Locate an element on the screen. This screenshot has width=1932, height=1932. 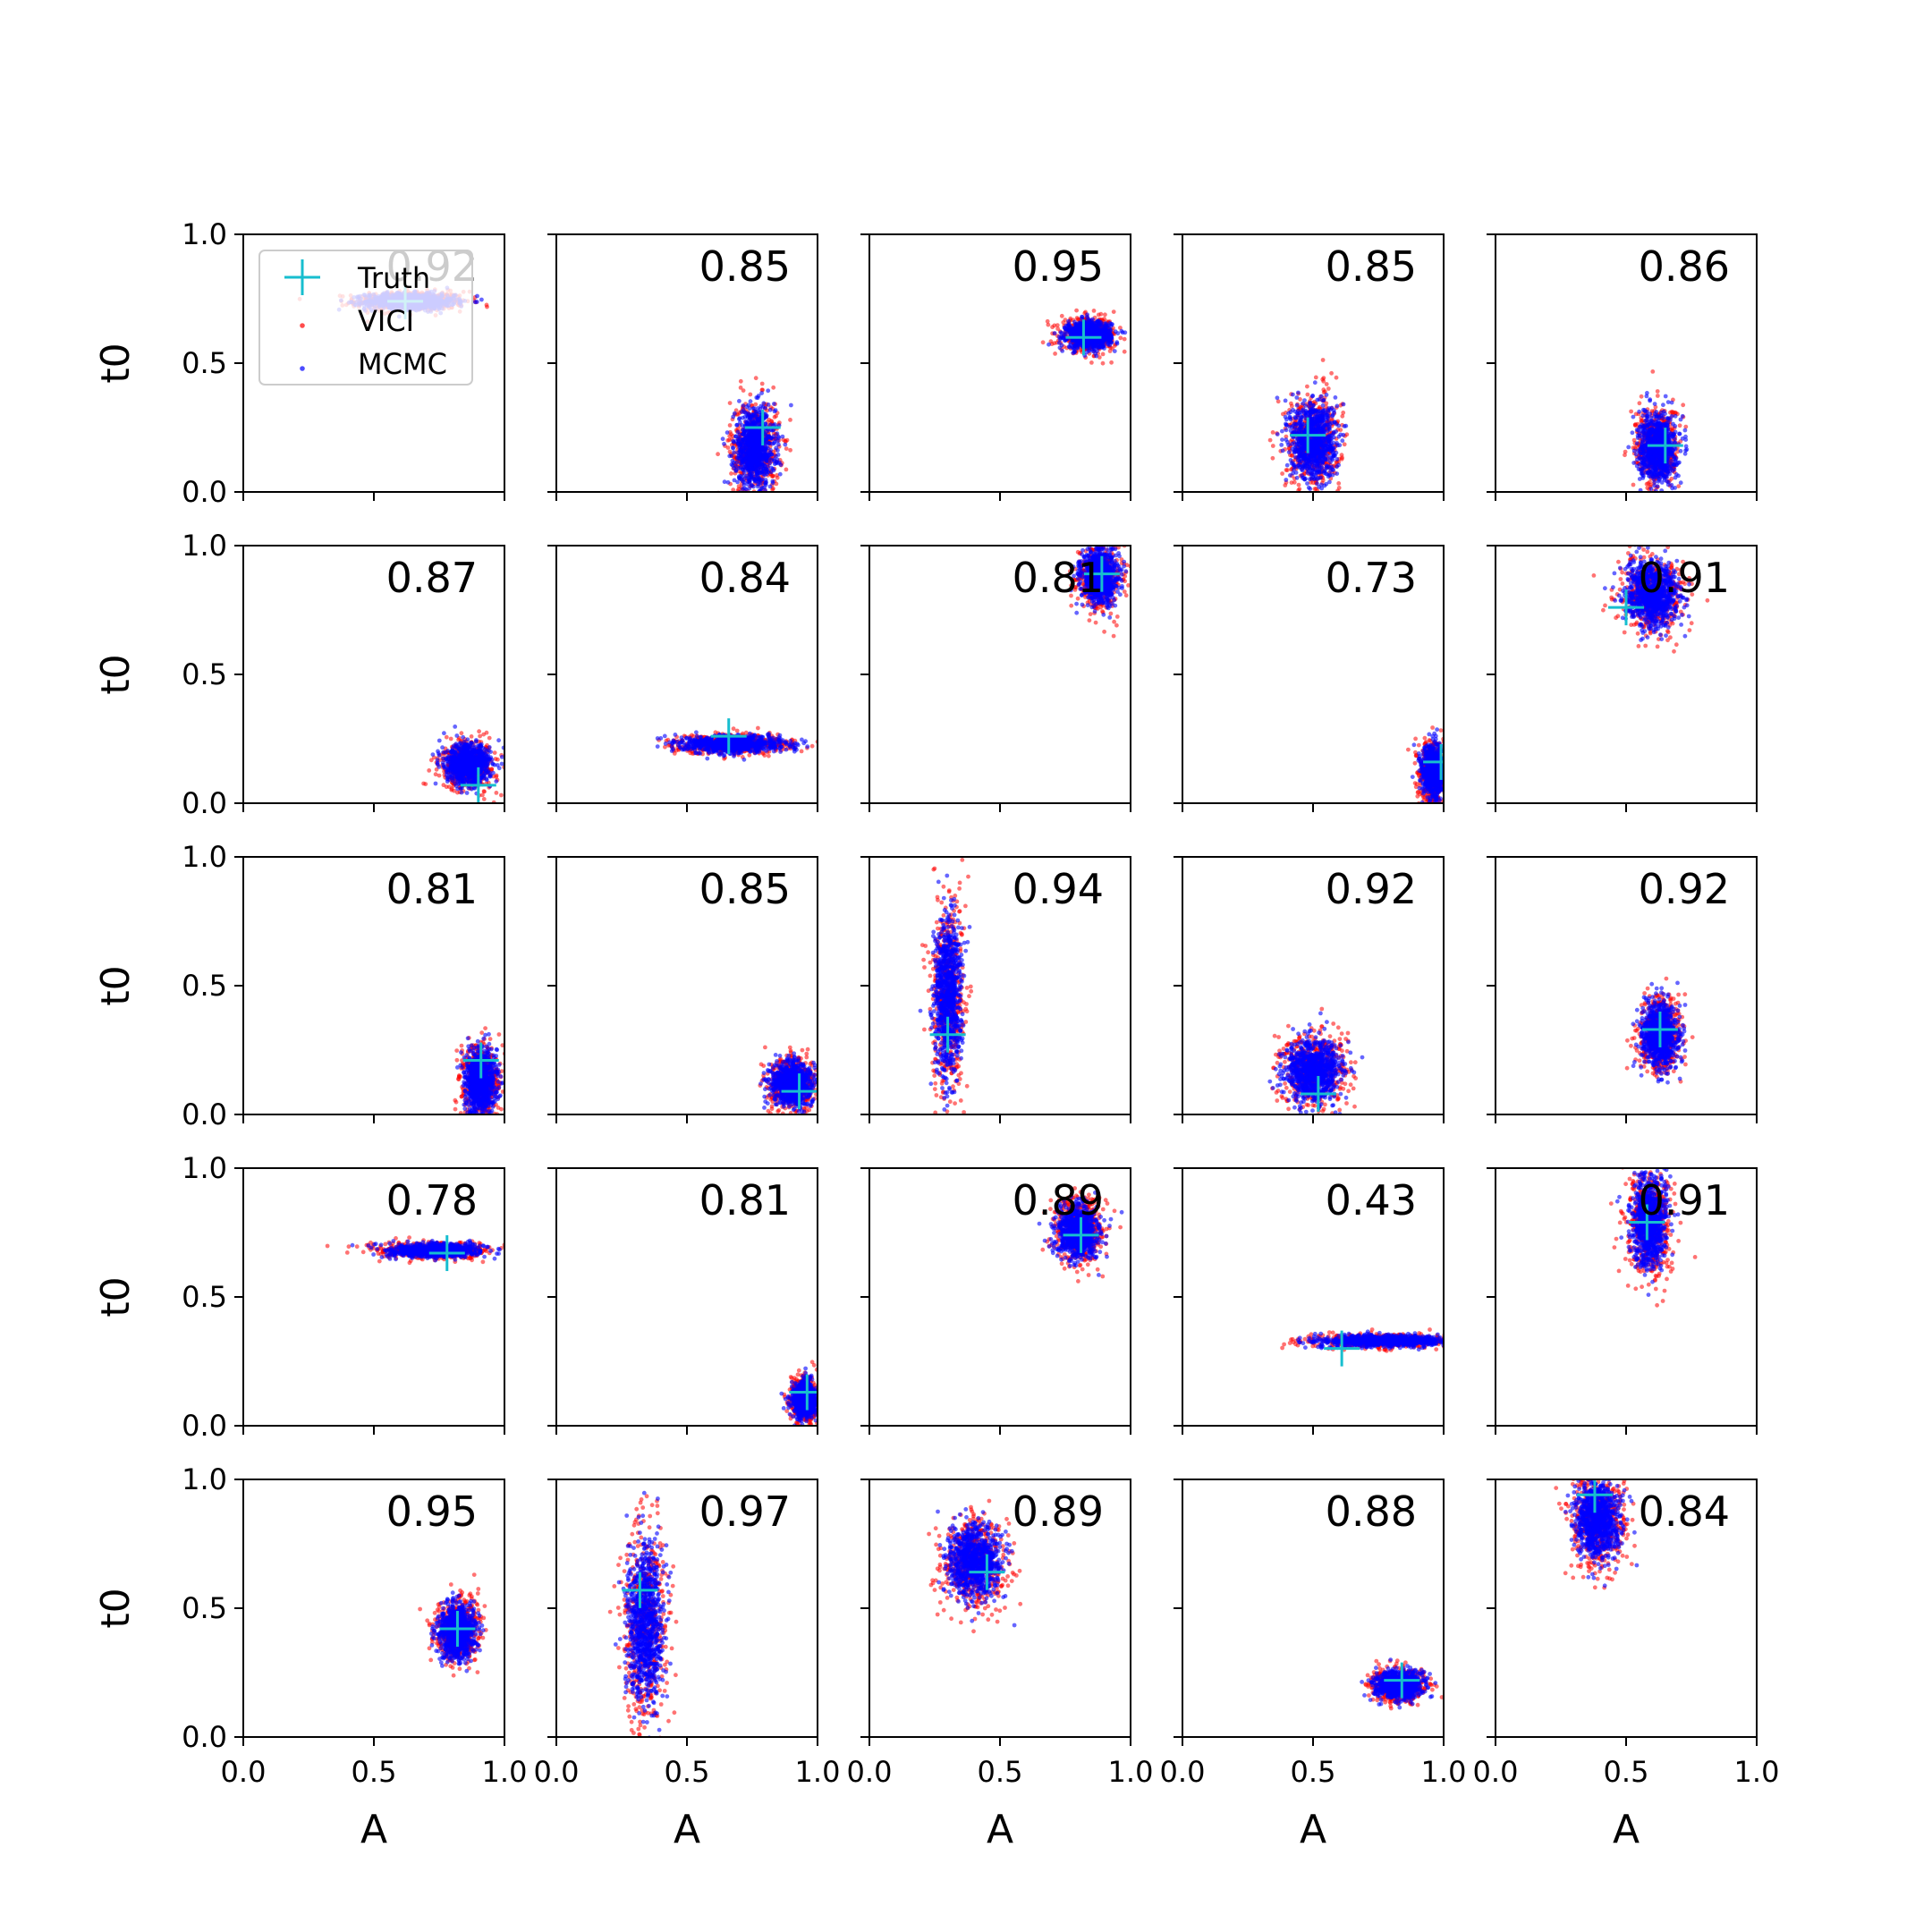
panel-score: 0.95 is located at coordinates (1058, 266).